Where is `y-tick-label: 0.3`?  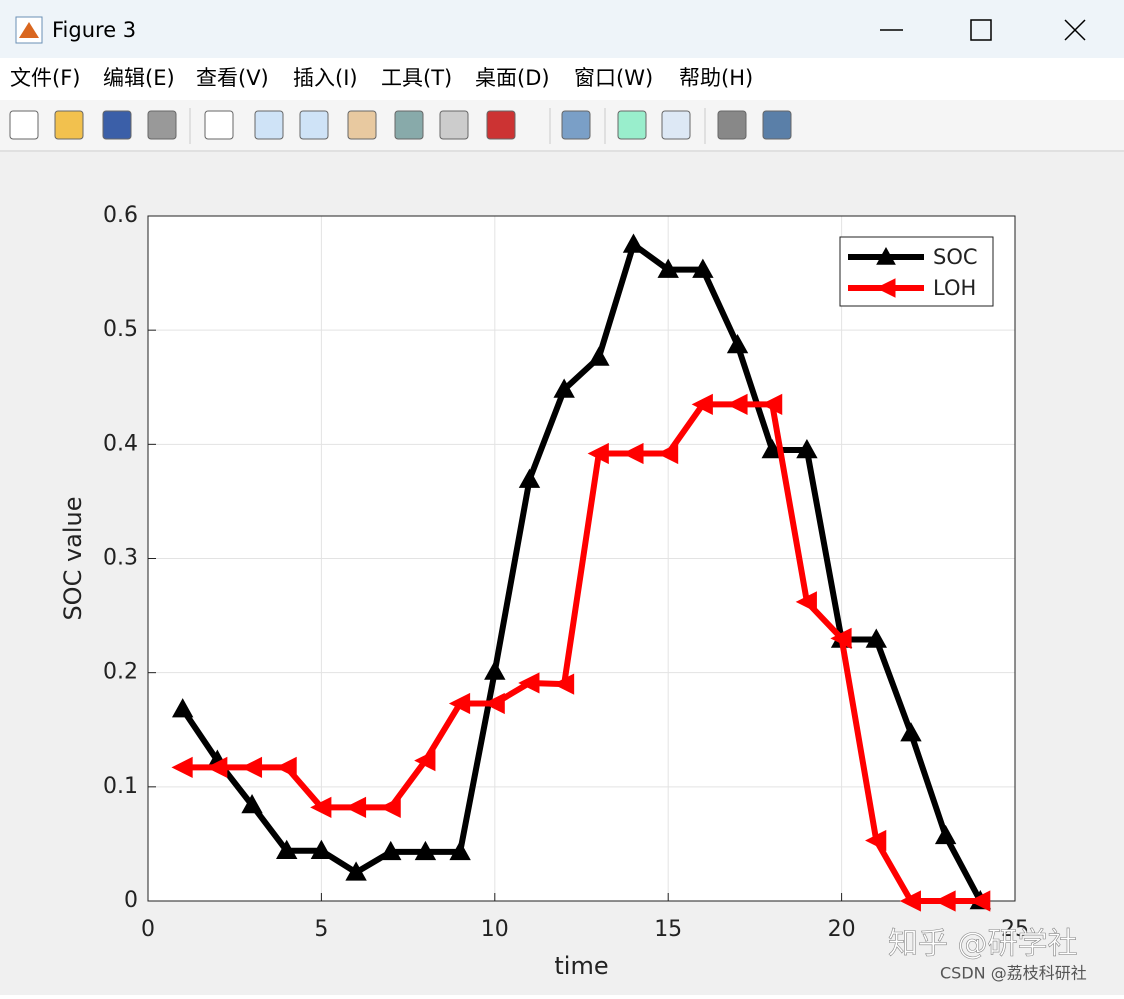
y-tick-label: 0.3 is located at coordinates (120, 558).